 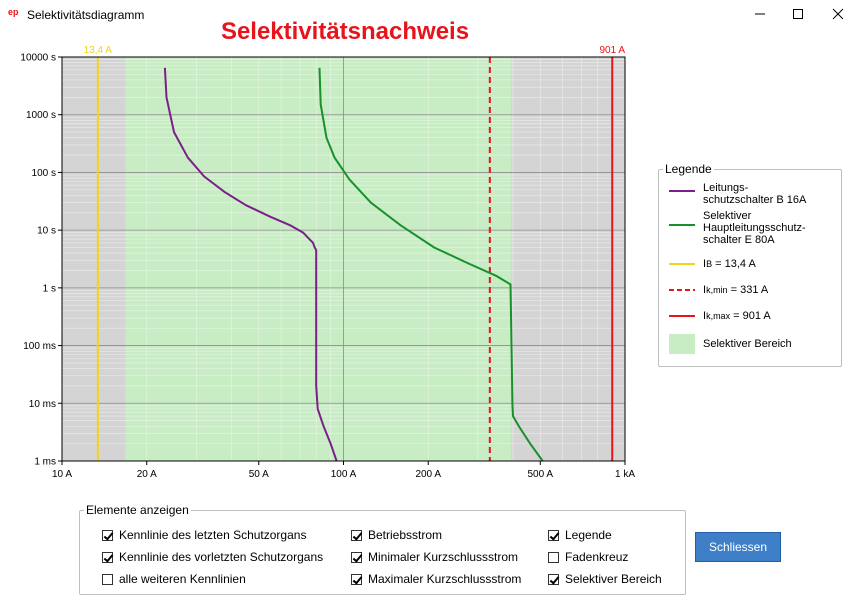 I want to click on green-area-swatch, so click(x=682, y=344).